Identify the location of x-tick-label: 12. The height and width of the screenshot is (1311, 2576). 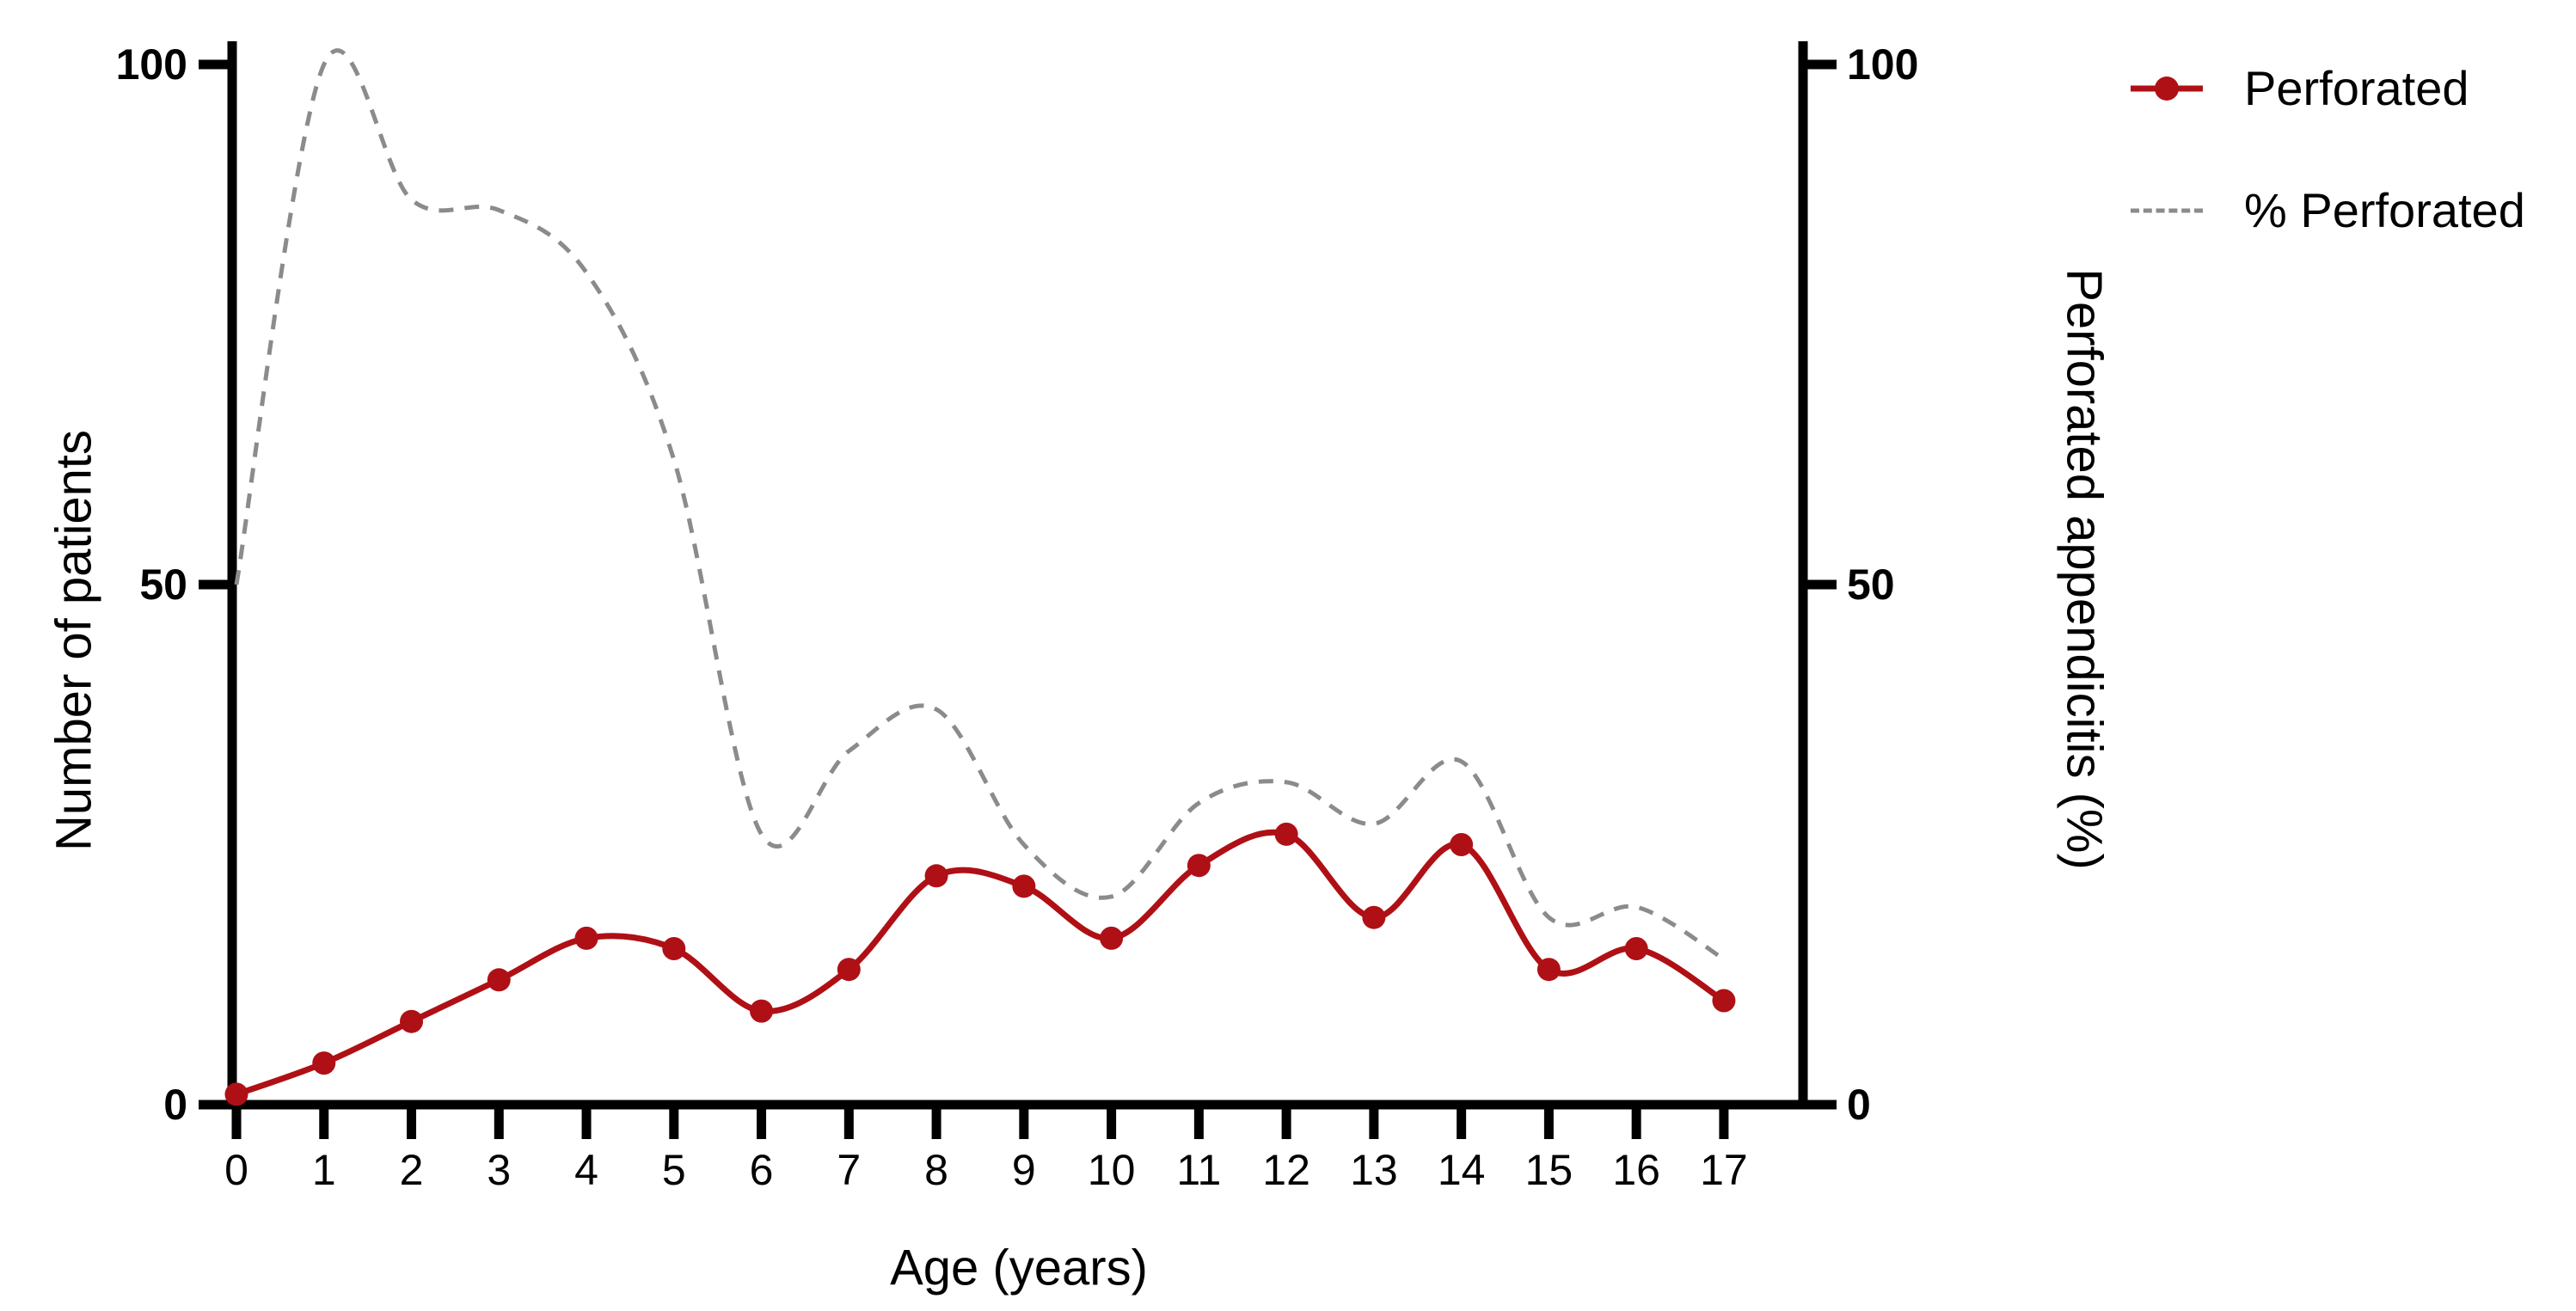
(1286, 1170).